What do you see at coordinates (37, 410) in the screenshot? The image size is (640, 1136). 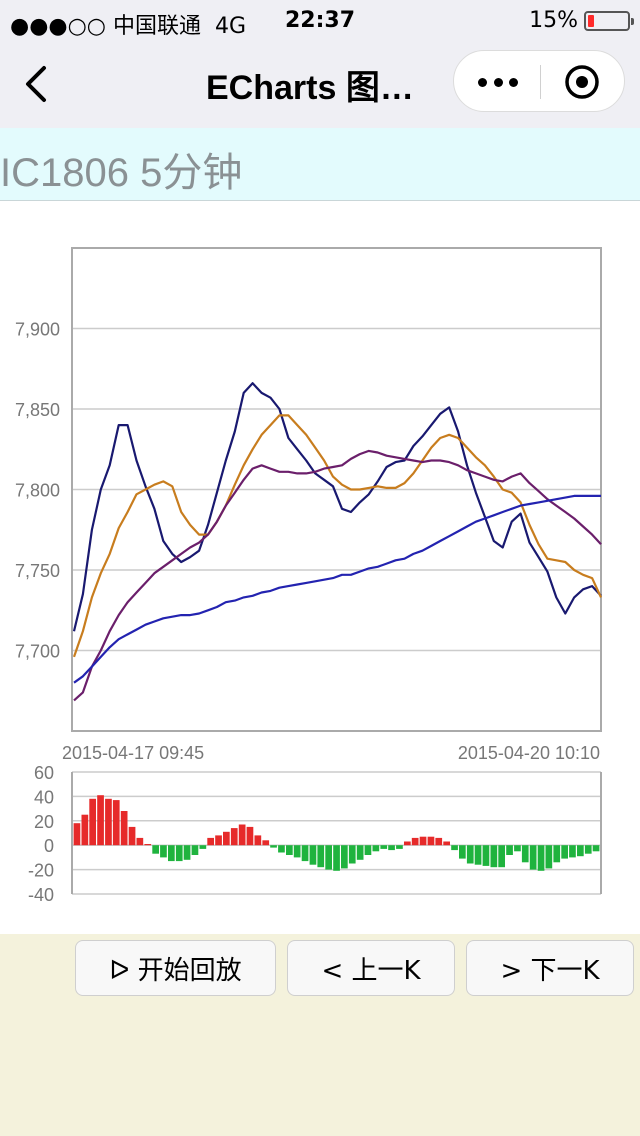 I see `y-axis-tick-label: 7,850` at bounding box center [37, 410].